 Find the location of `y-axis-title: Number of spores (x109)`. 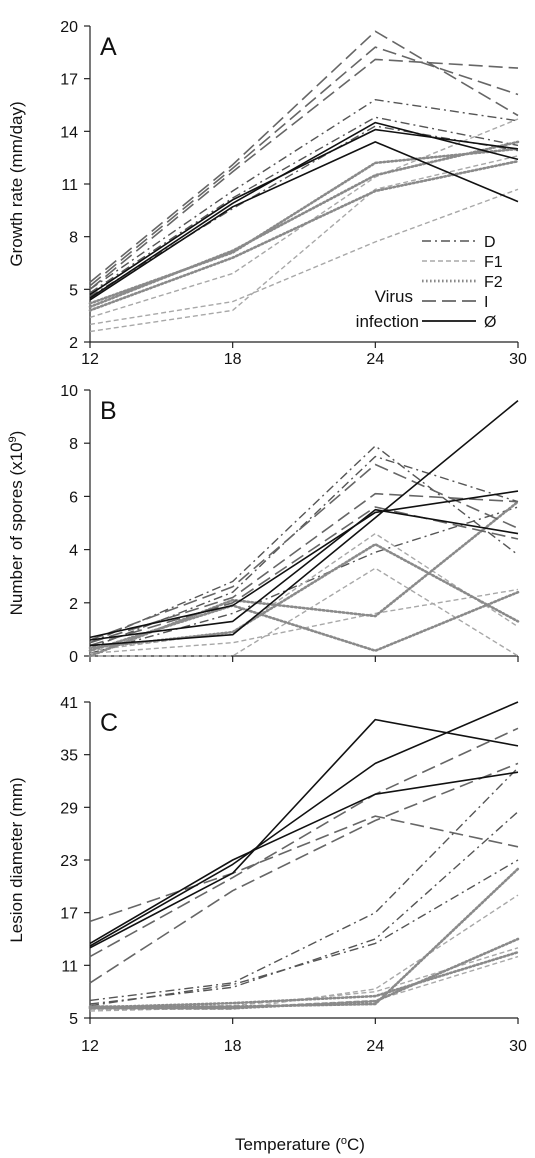

y-axis-title: Number of spores (x109) is located at coordinates (16, 523).